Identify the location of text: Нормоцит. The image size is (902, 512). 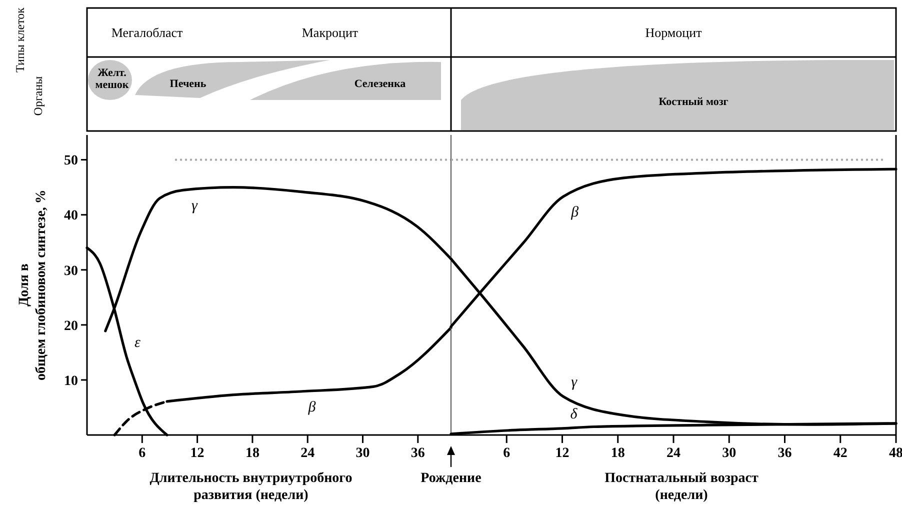
(673, 32).